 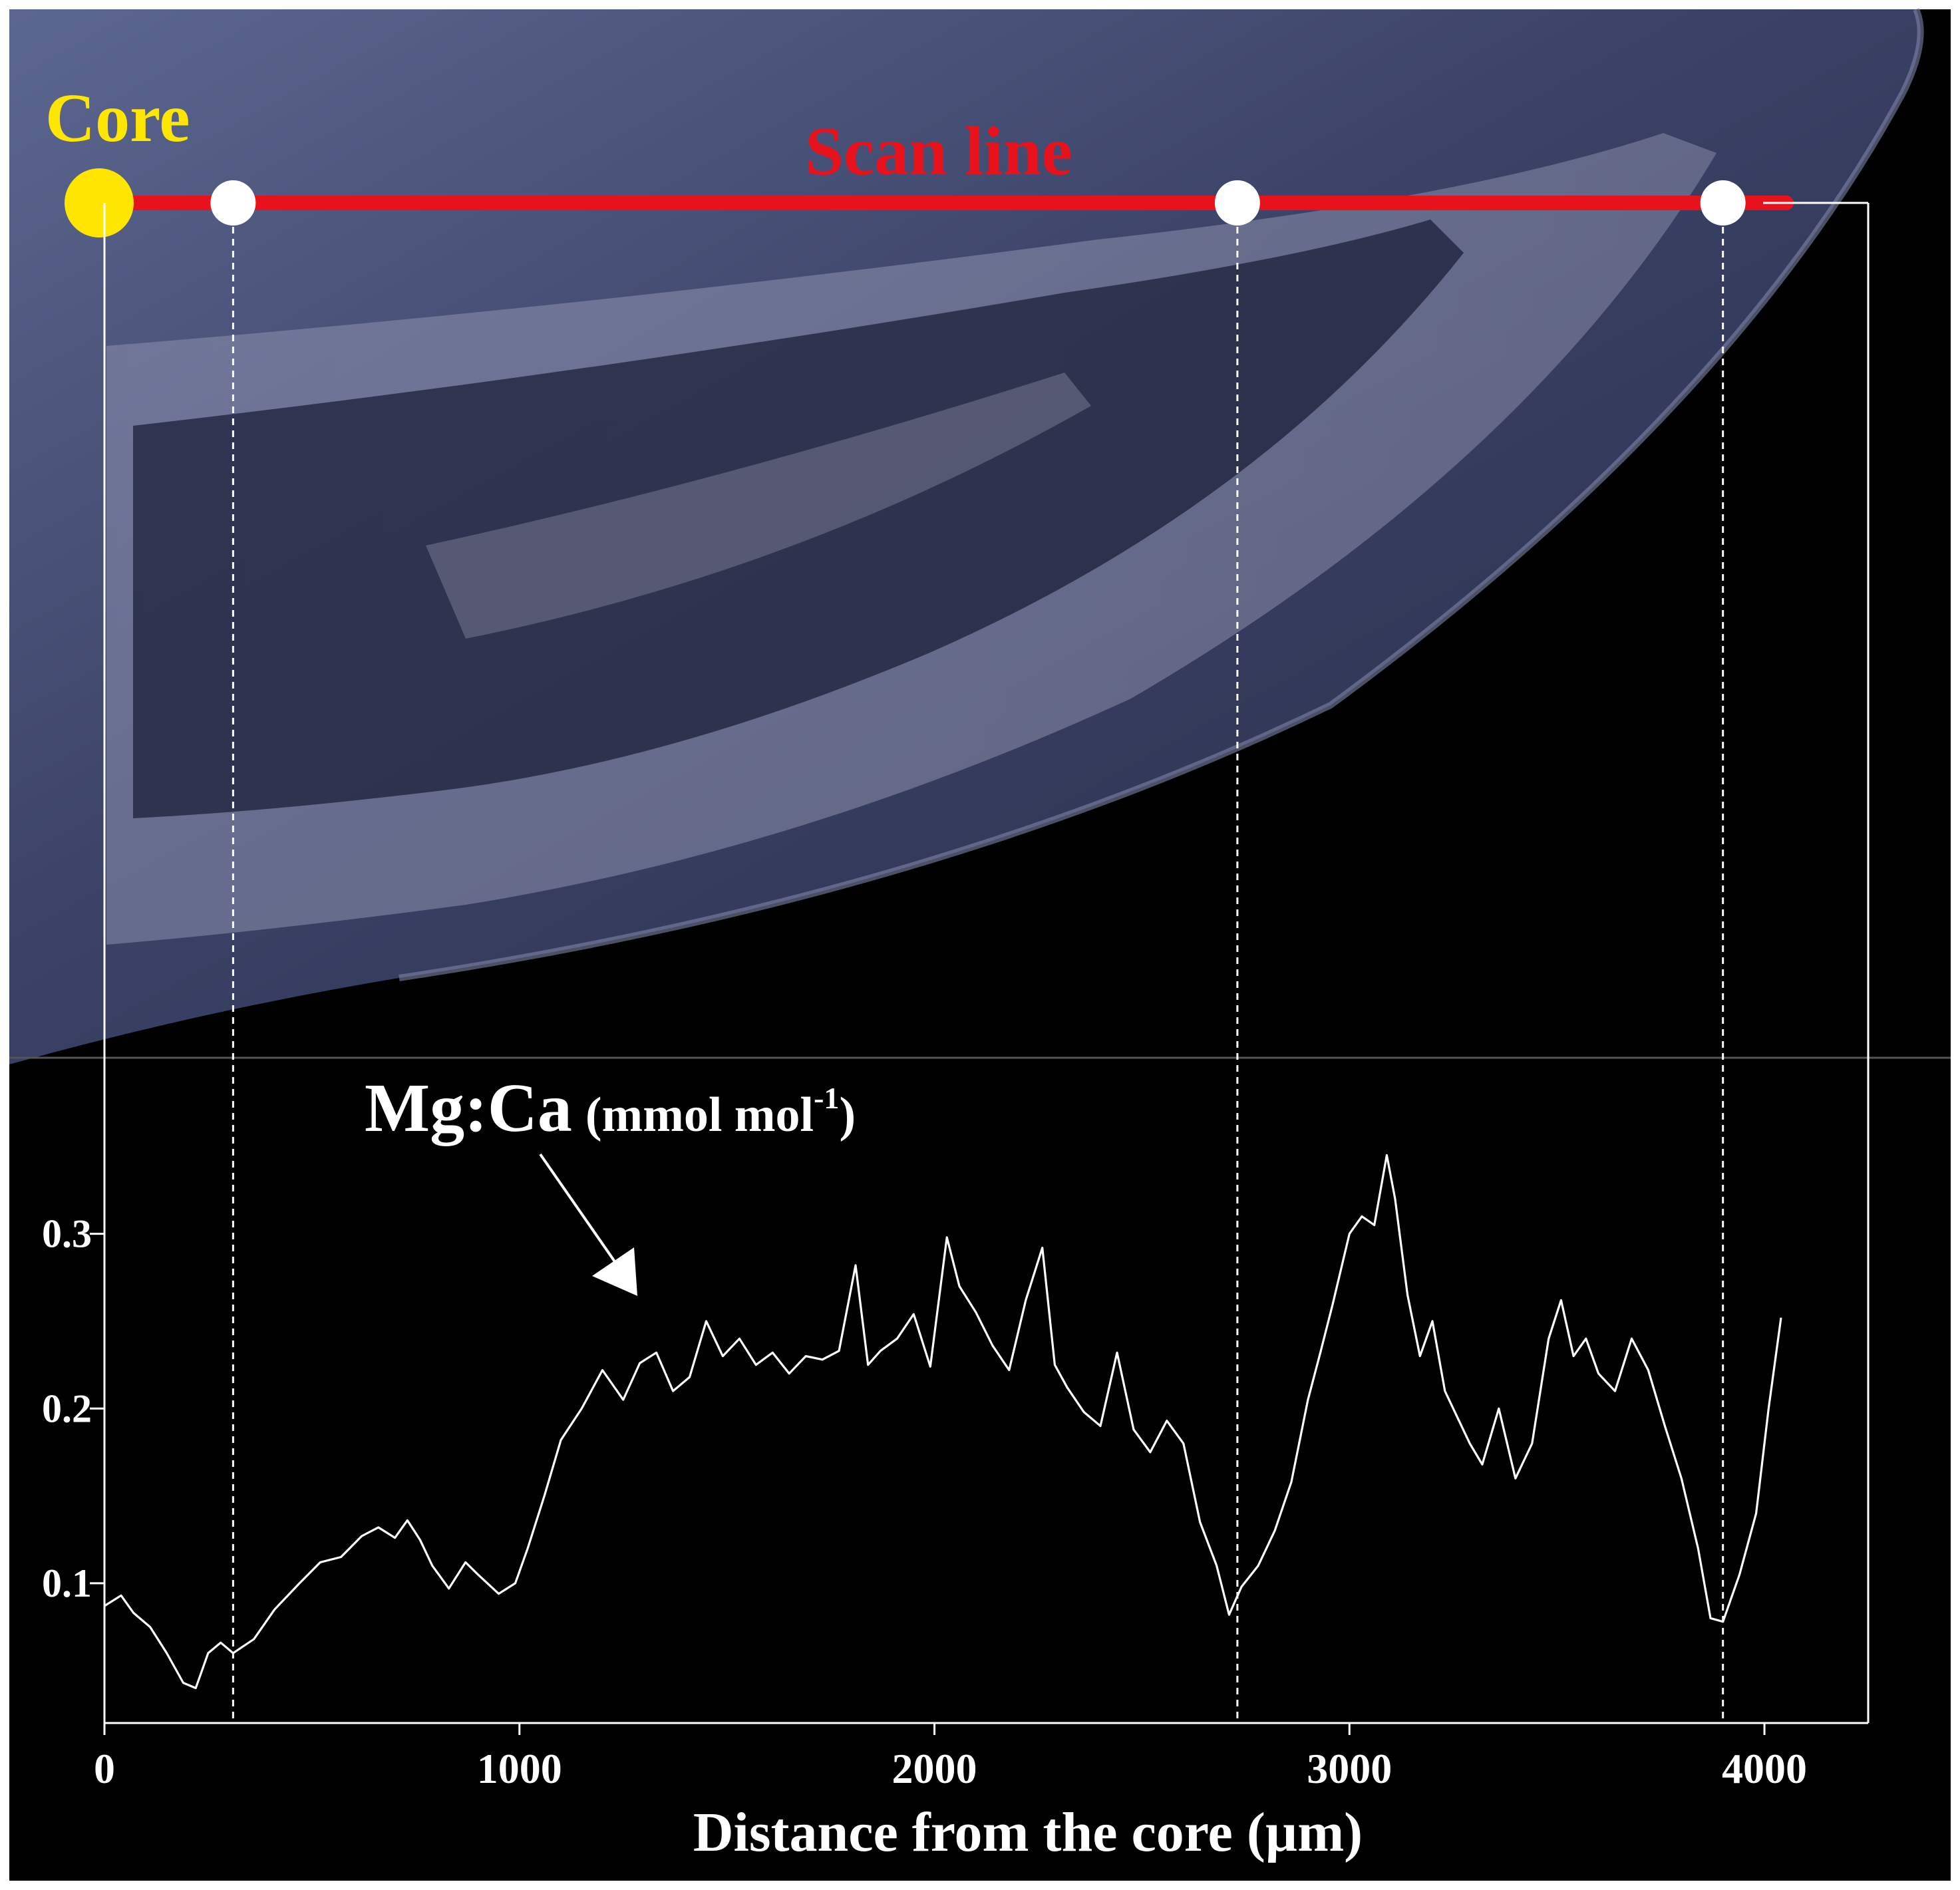 What do you see at coordinates (758, 506) in the screenshot?
I see `otolith-light-stripe` at bounding box center [758, 506].